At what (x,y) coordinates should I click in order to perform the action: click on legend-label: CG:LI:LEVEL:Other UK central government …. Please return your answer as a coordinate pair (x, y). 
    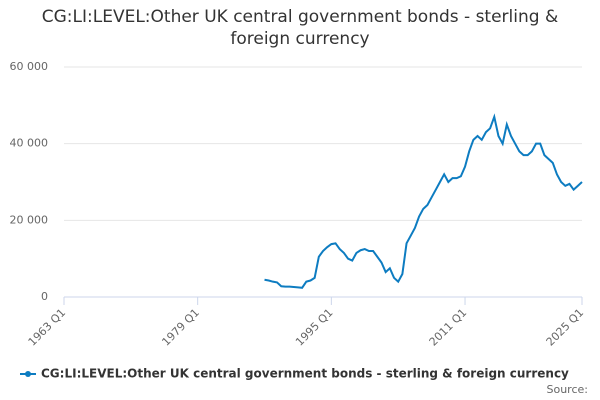
    Looking at the image, I should click on (305, 374).